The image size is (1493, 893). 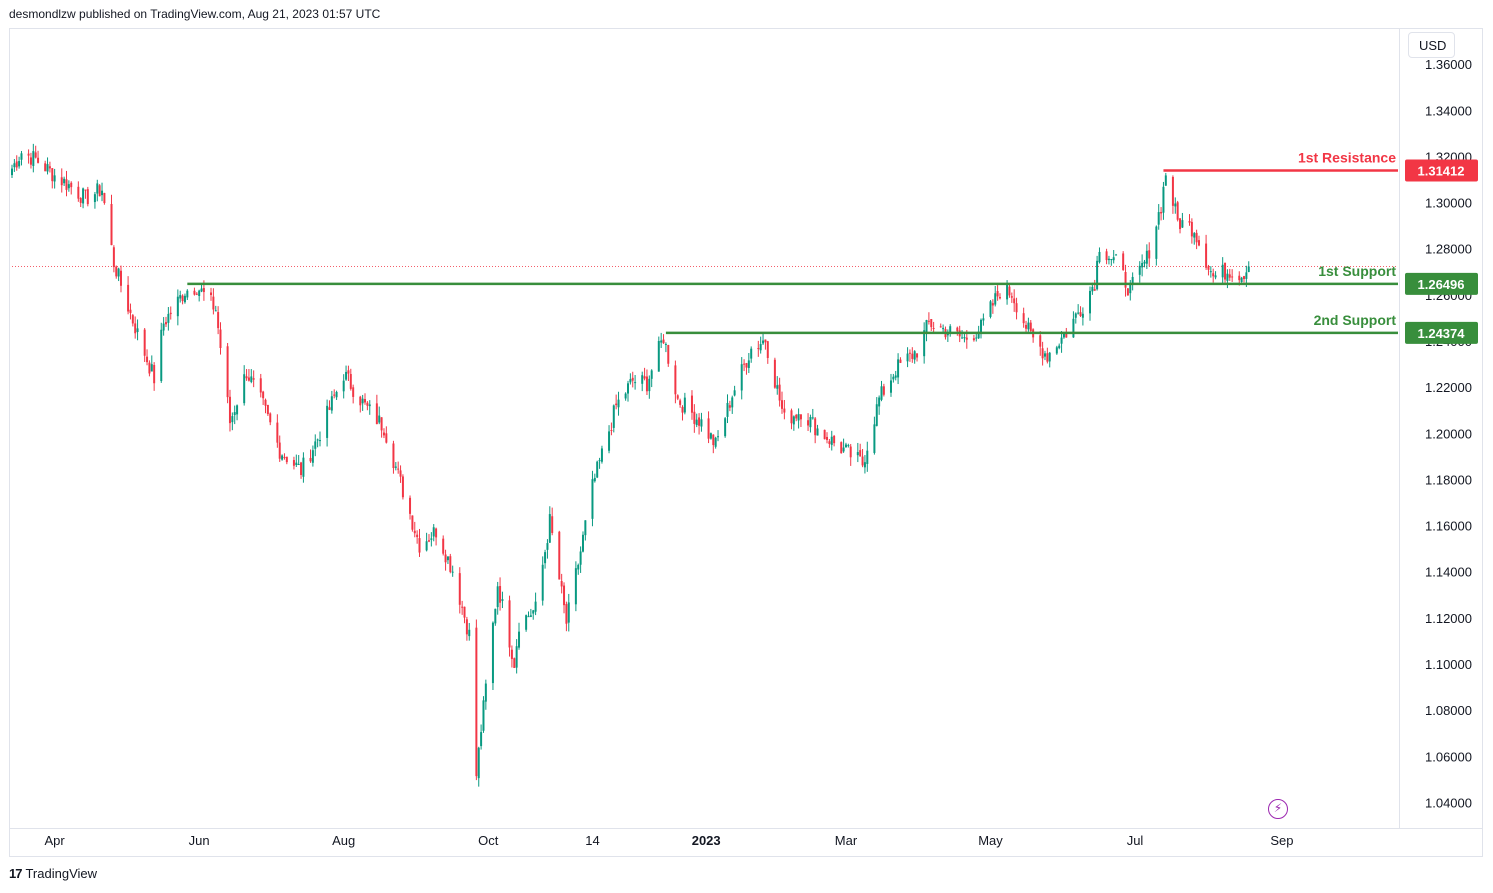 What do you see at coordinates (1448, 526) in the screenshot?
I see `y-tick-label: 1.16000` at bounding box center [1448, 526].